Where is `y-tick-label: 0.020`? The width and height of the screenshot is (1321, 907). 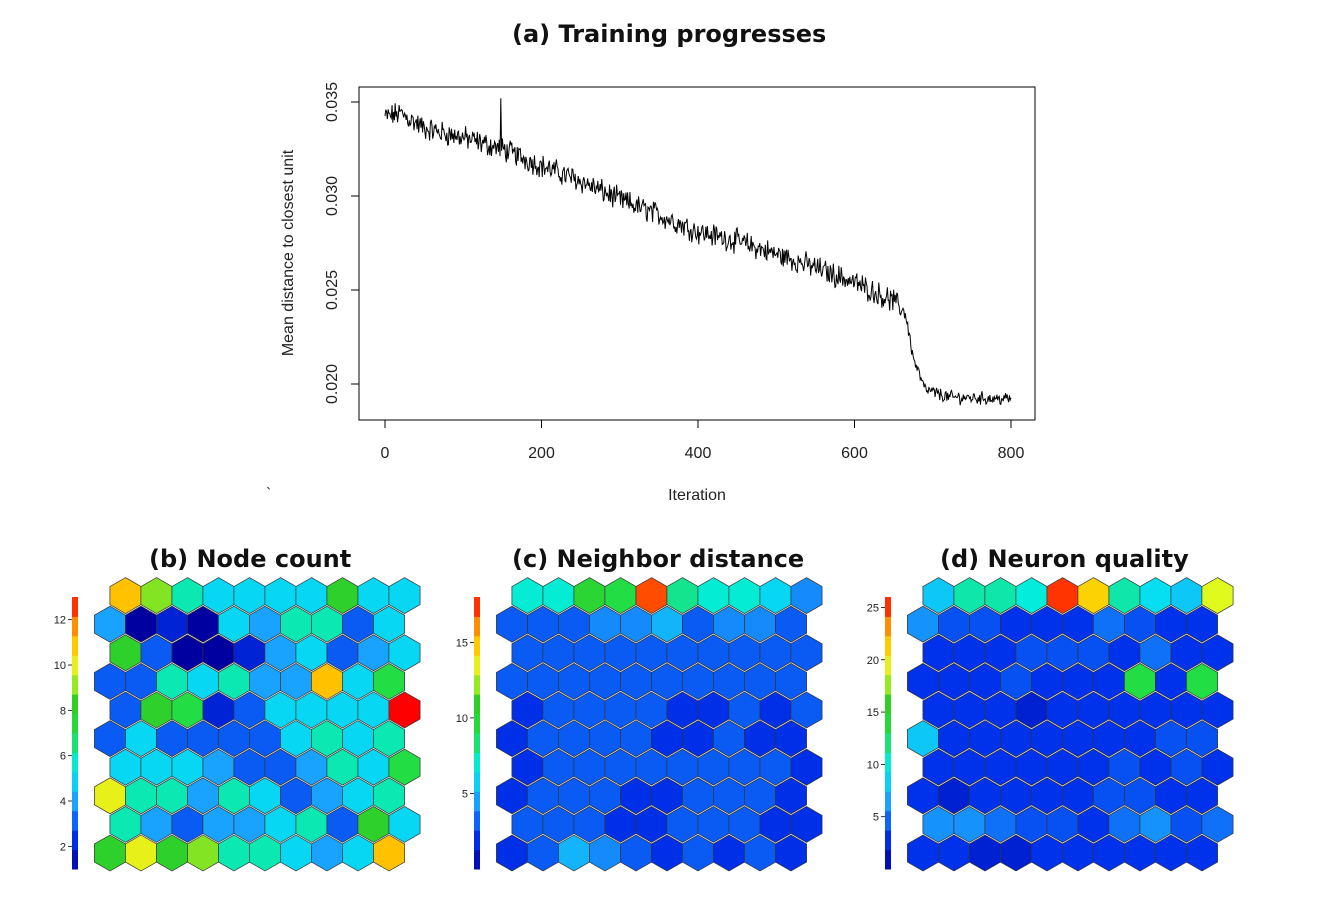 y-tick-label: 0.020 is located at coordinates (332, 384).